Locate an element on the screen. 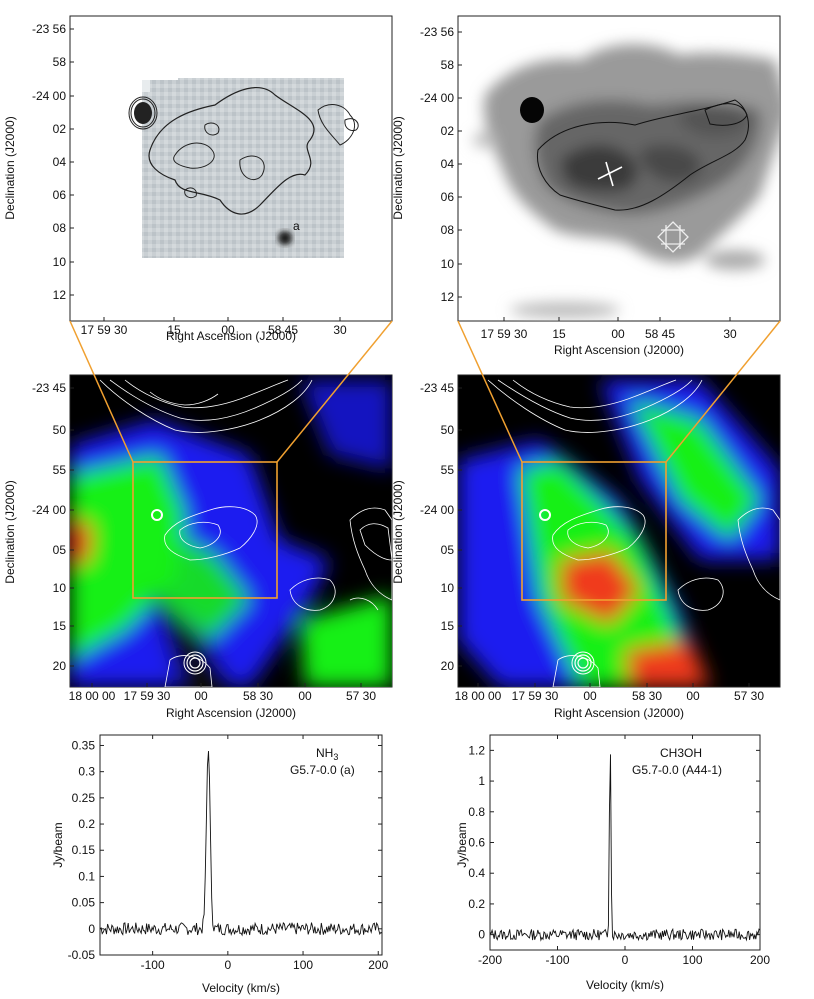 The image size is (814, 999). y-tick-label: 0.1 is located at coordinates (86, 876).